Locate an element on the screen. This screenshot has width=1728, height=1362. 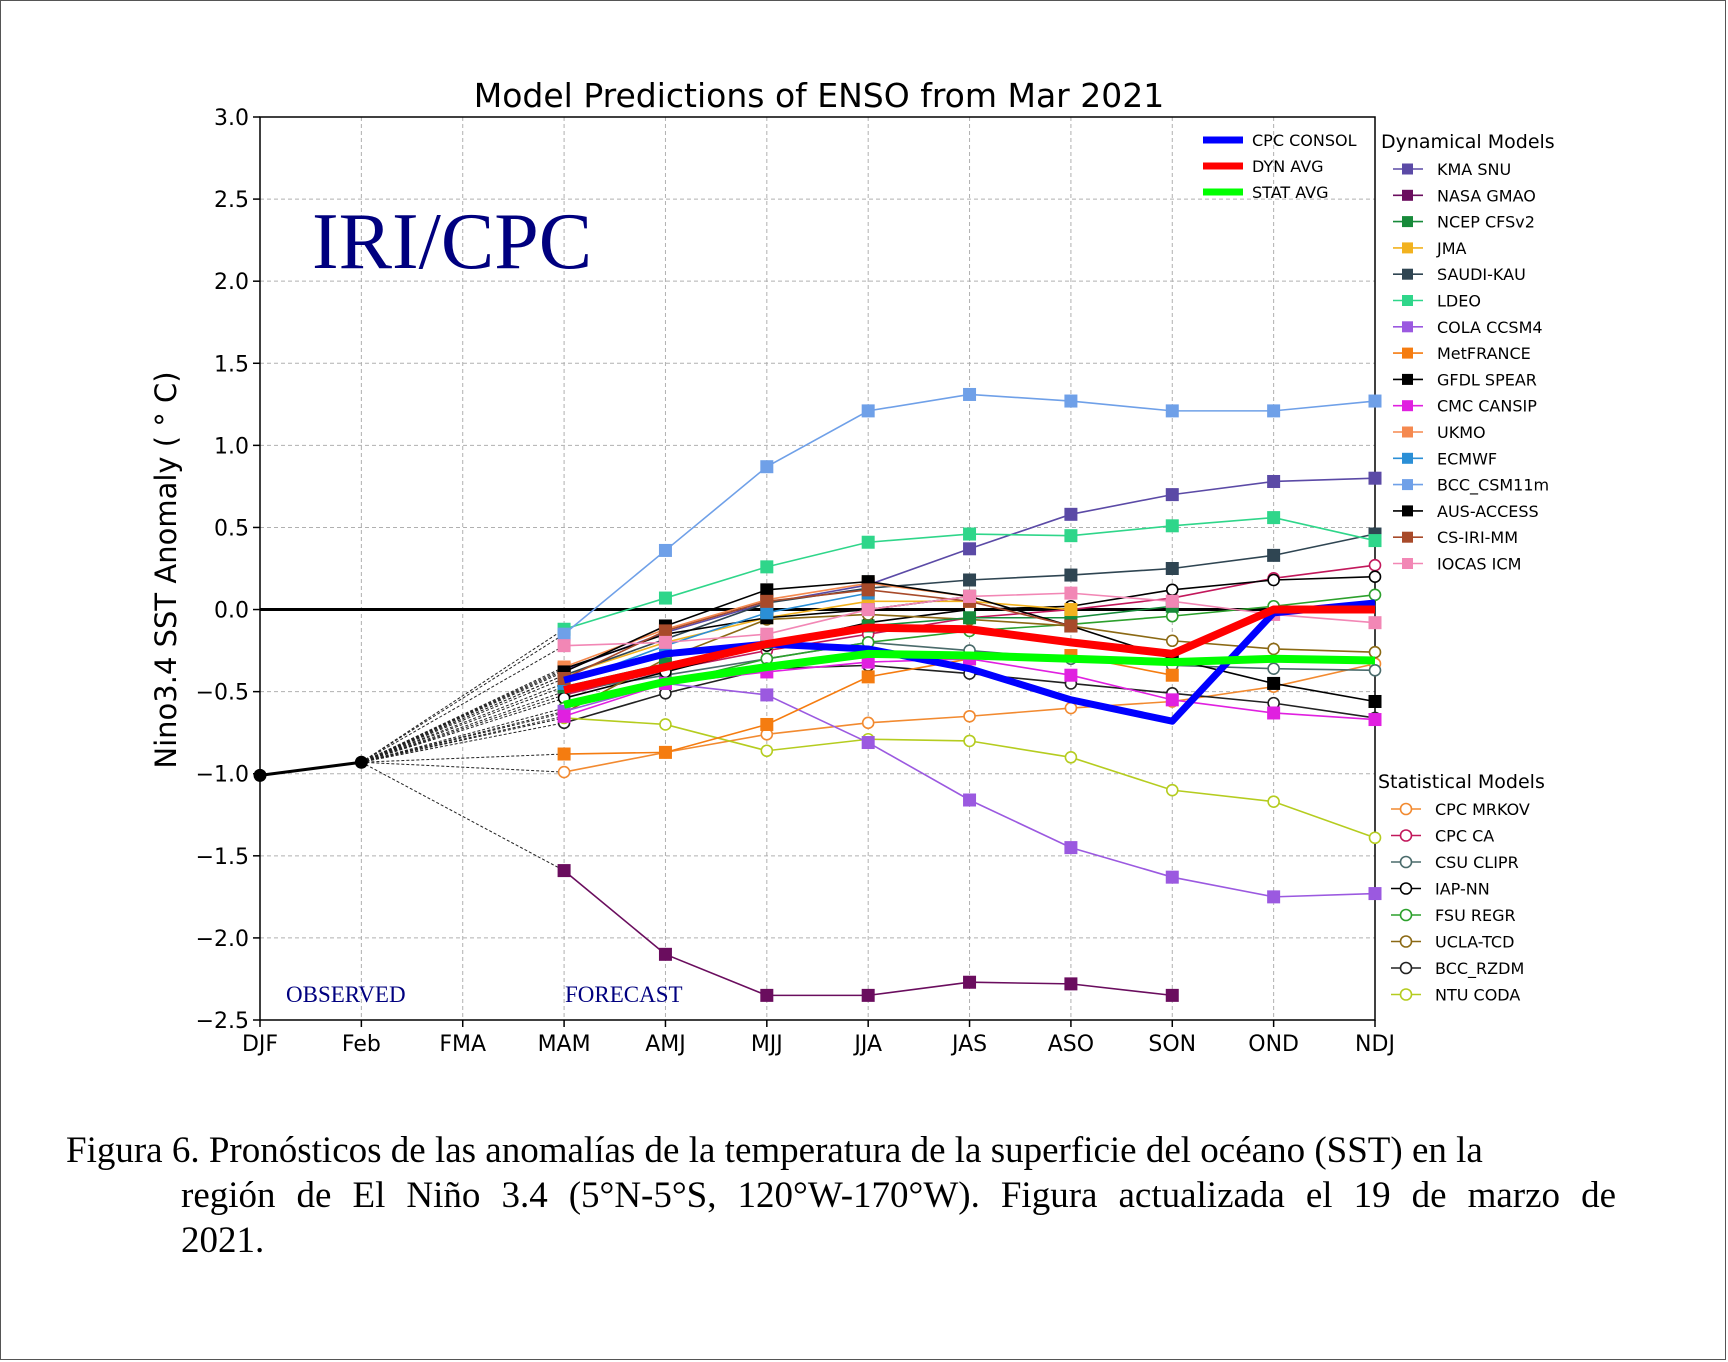
legend-label: COLA CCSM4 is located at coordinates (1490, 327).